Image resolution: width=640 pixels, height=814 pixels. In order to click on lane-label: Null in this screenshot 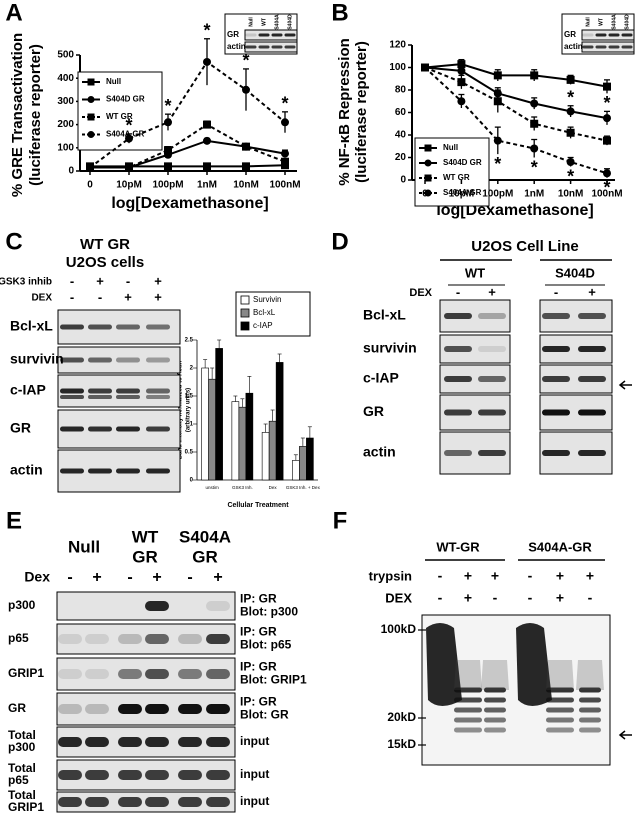, I will do `click(251, 22)`.